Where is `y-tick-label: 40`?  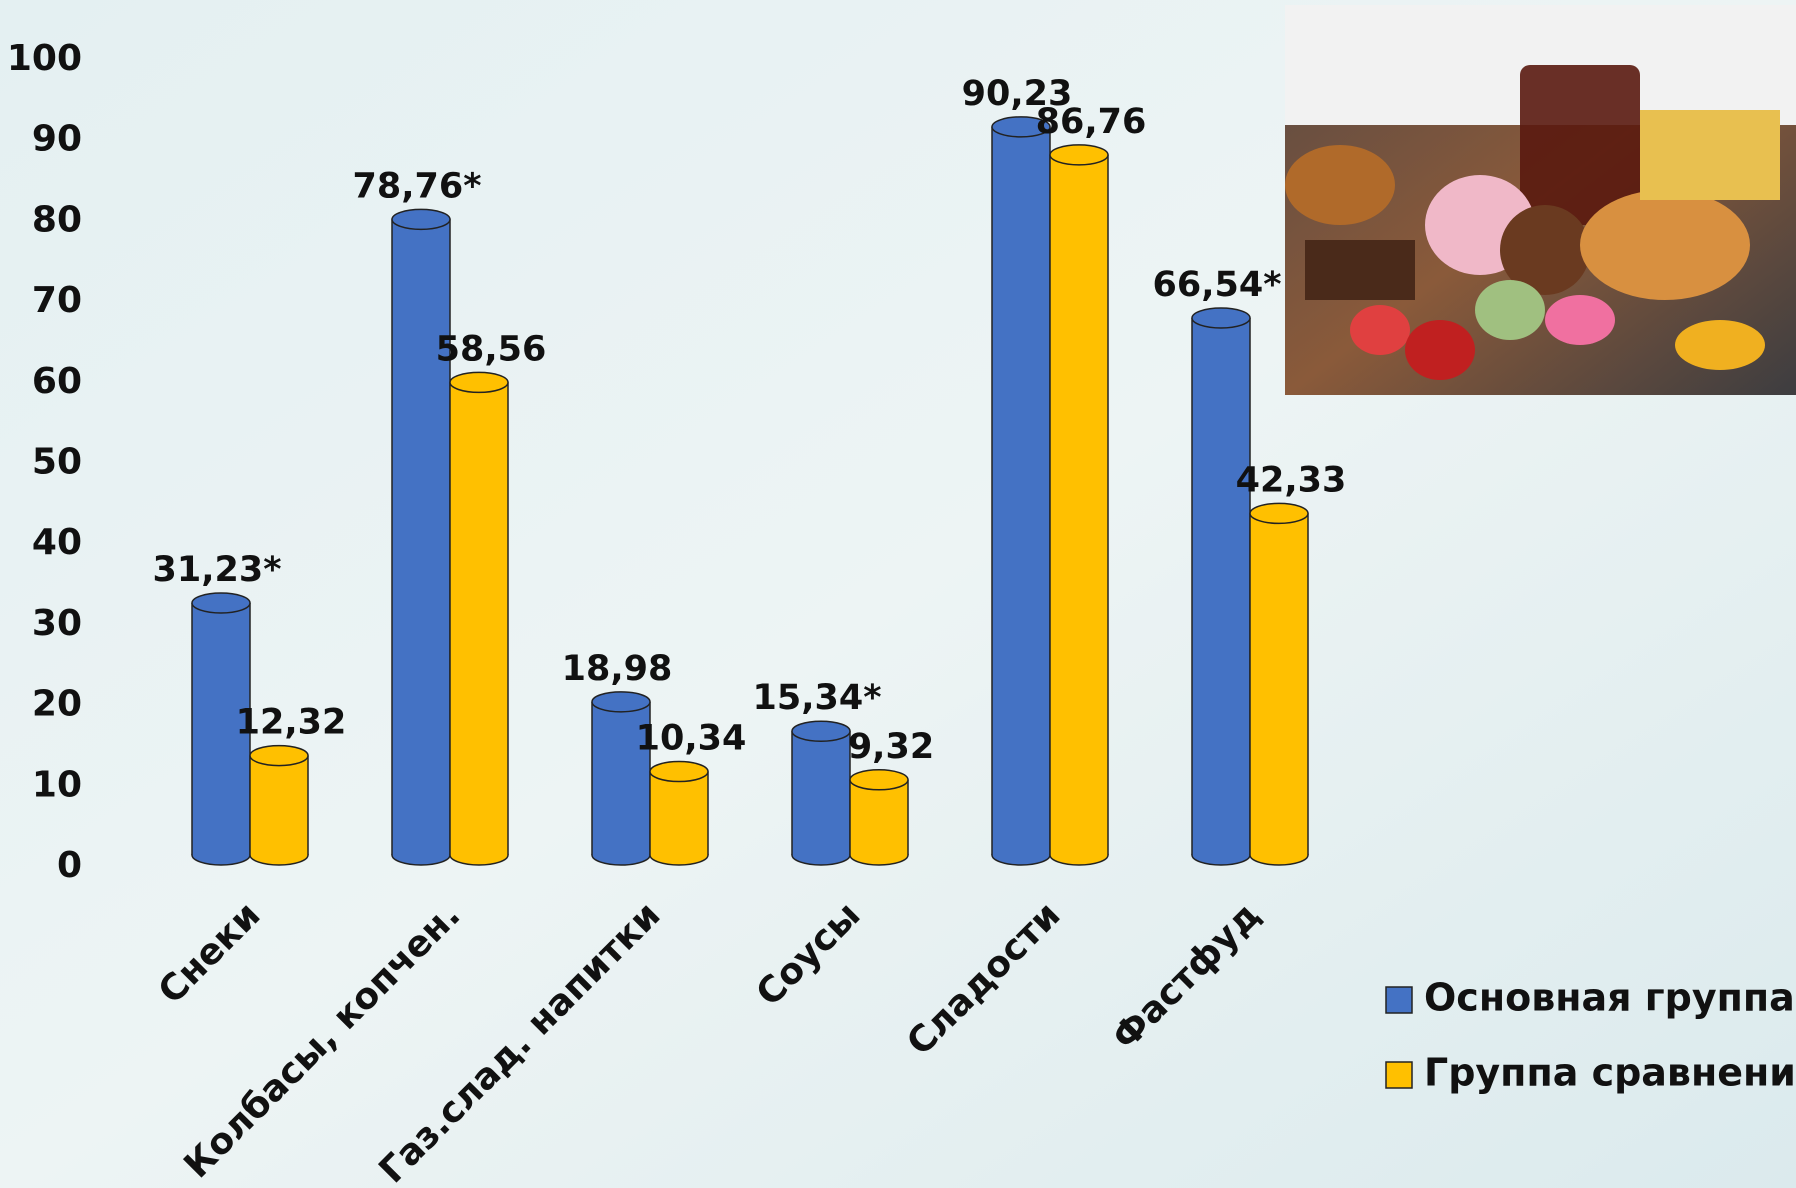
y-tick-label: 40 is located at coordinates (57, 542).